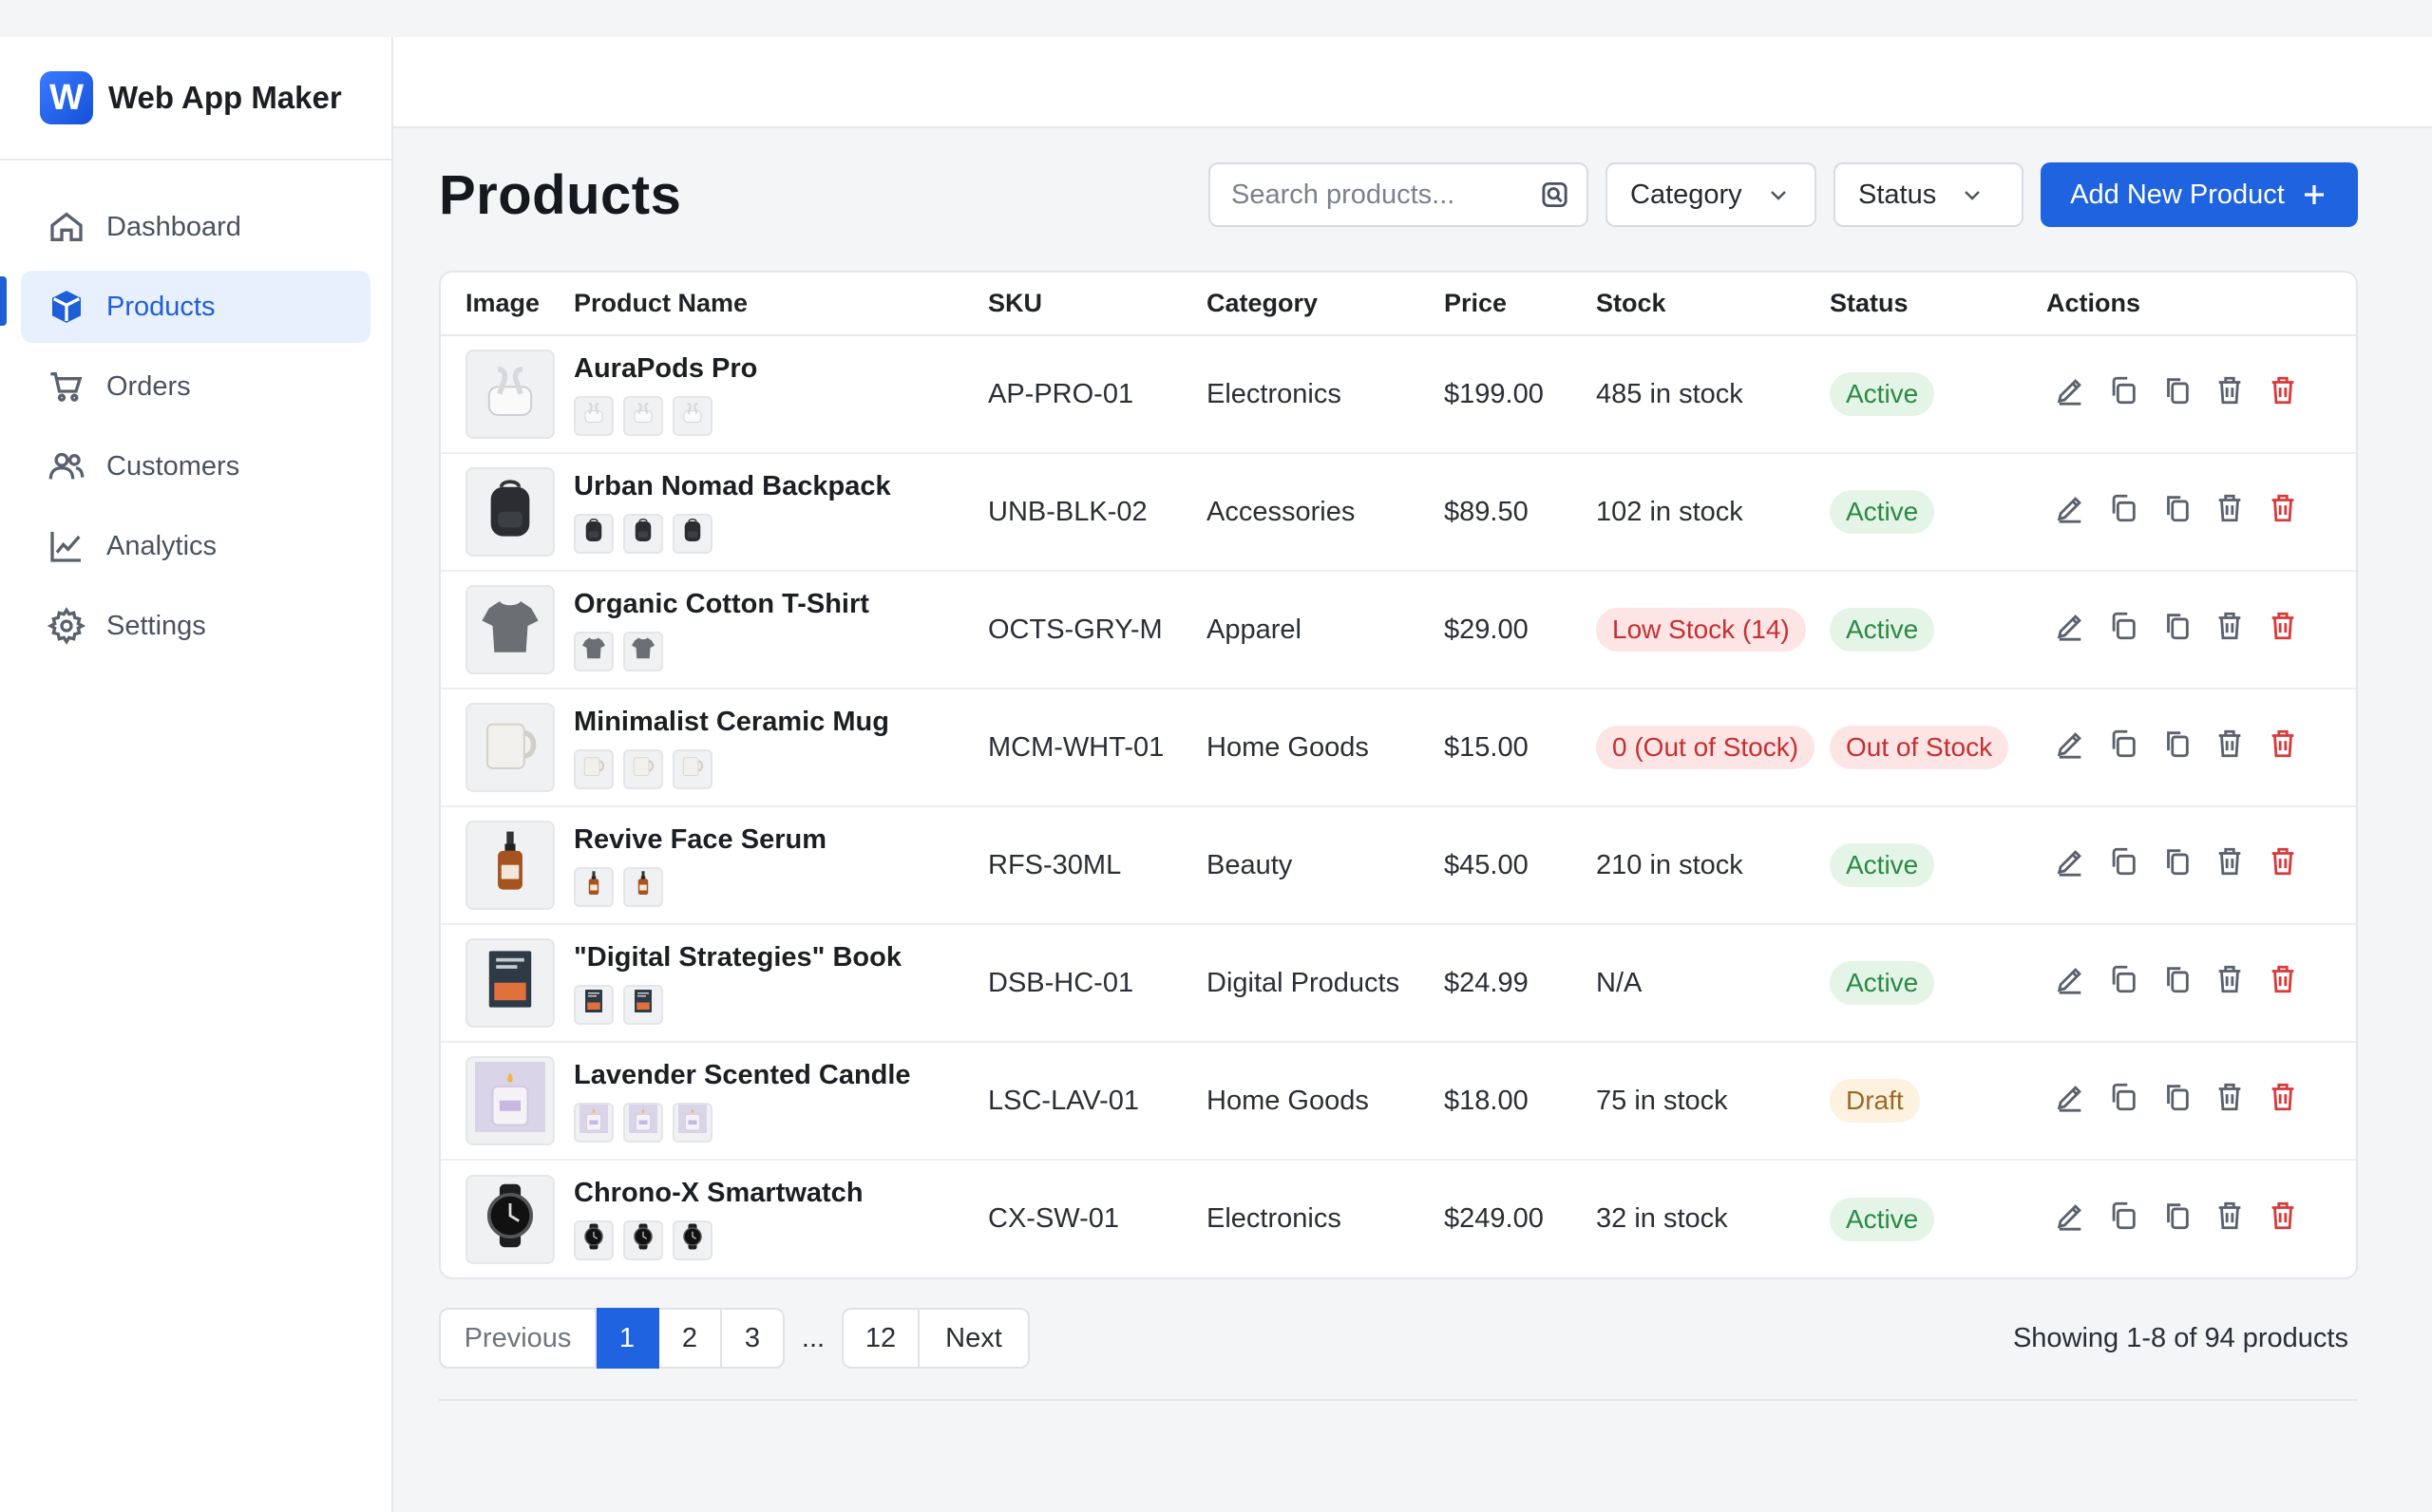  Describe the element at coordinates (731, 722) in the screenshot. I see `product-name: Minimalist Ceramic Mug` at that location.